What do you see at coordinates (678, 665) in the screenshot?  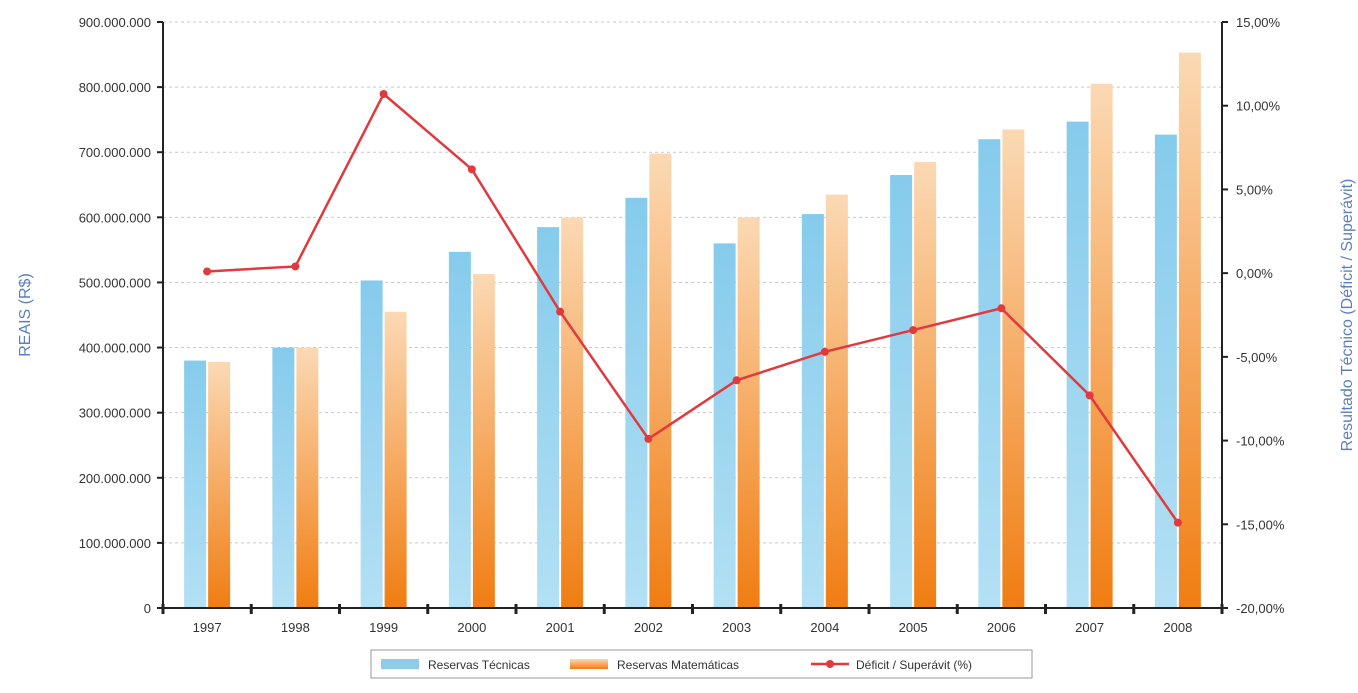 I see `legend-label-reservas-matematicas: Reservas Matemáticas` at bounding box center [678, 665].